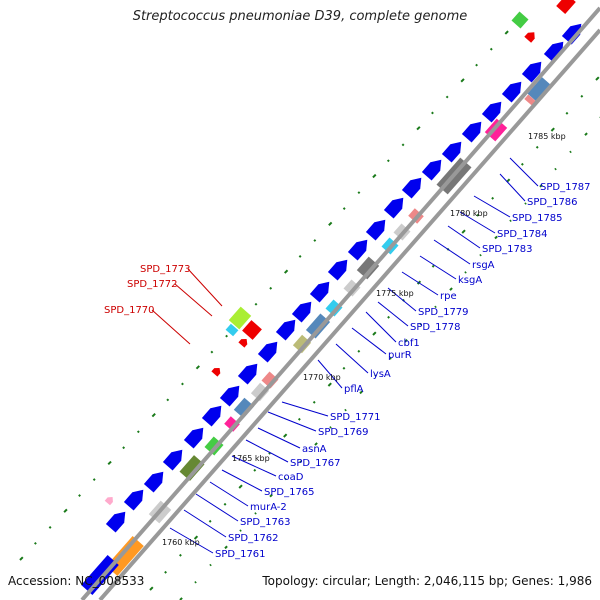  I want to click on gene-label: SPD_1767, so click(315, 463).